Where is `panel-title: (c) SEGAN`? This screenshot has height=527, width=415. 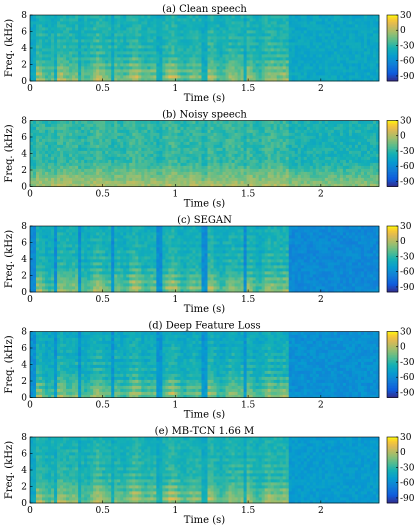
panel-title: (c) SEGAN is located at coordinates (204, 220).